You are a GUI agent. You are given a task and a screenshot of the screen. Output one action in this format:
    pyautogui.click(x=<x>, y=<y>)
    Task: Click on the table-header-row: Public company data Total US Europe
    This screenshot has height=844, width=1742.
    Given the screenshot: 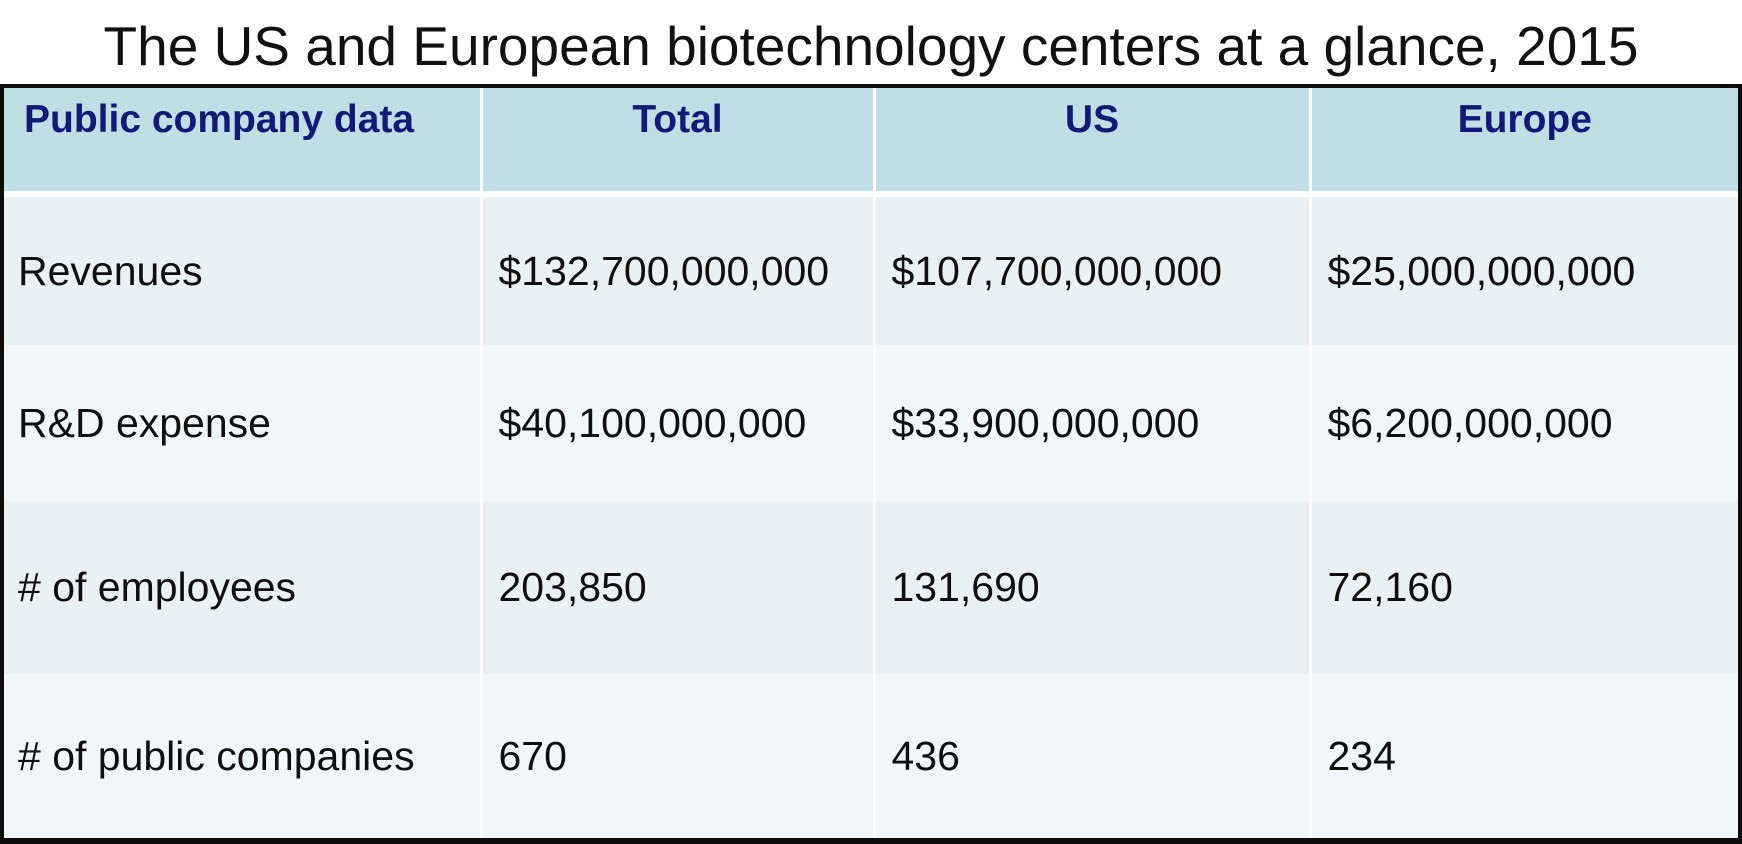 What is the action you would take?
    pyautogui.click(x=871, y=142)
    